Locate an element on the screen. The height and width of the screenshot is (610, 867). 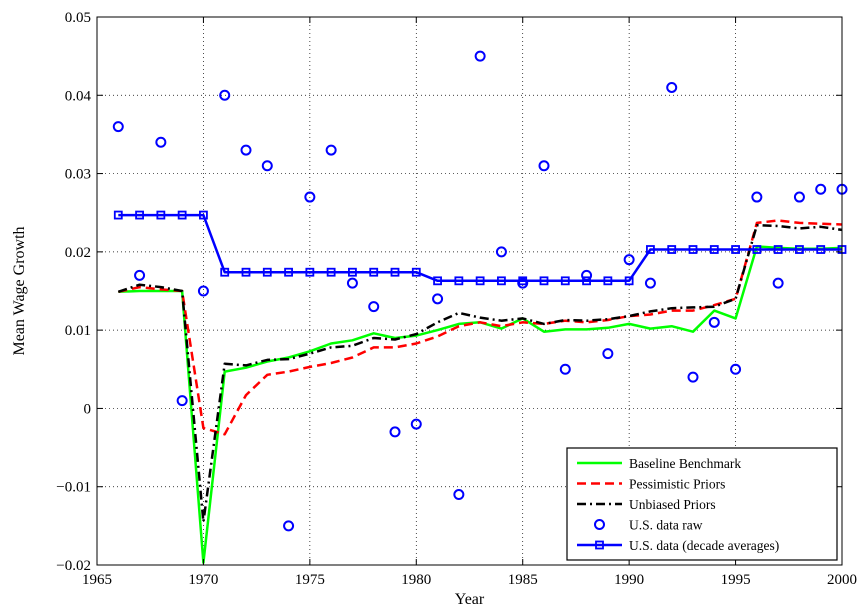
legend-label: Baseline Benchmark is located at coordinates (685, 463).